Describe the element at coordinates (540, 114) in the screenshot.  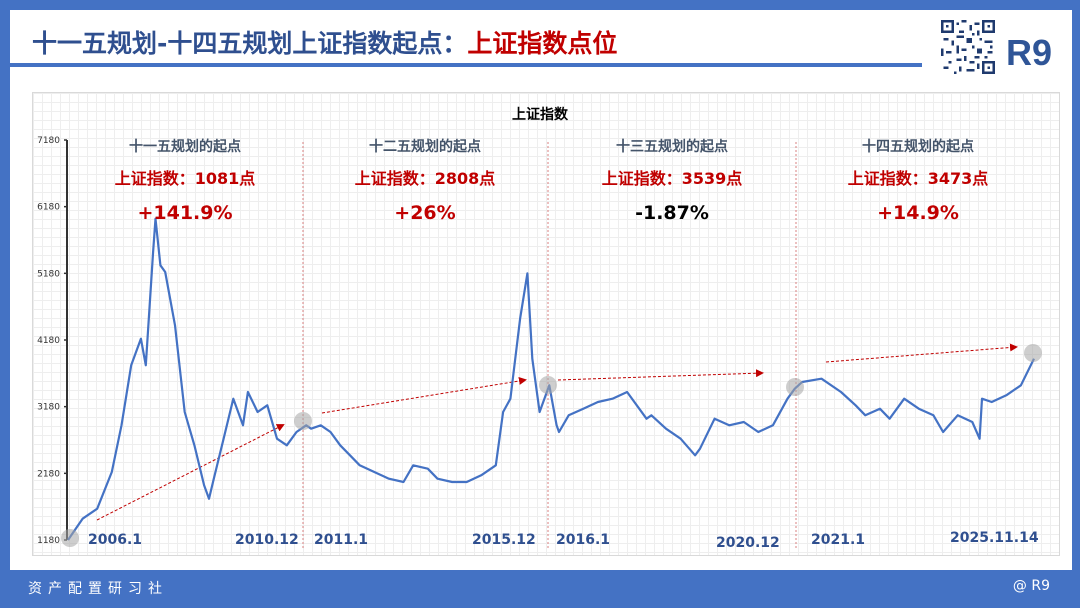
I see `chart-title: 上证指数` at that location.